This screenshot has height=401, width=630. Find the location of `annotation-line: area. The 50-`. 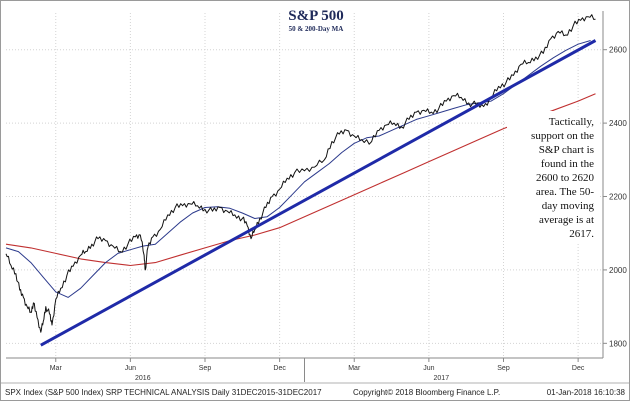

annotation-line: area. The 50- is located at coordinates (565, 192).